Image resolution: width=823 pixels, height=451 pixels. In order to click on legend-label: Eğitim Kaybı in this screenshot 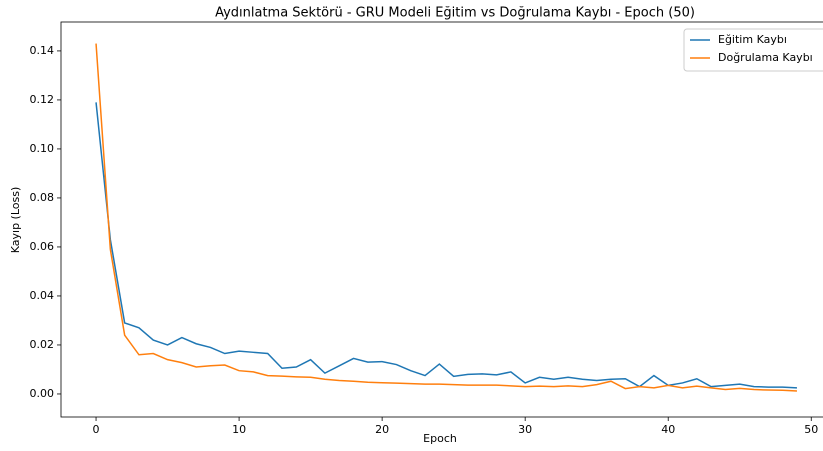, I will do `click(752, 39)`.